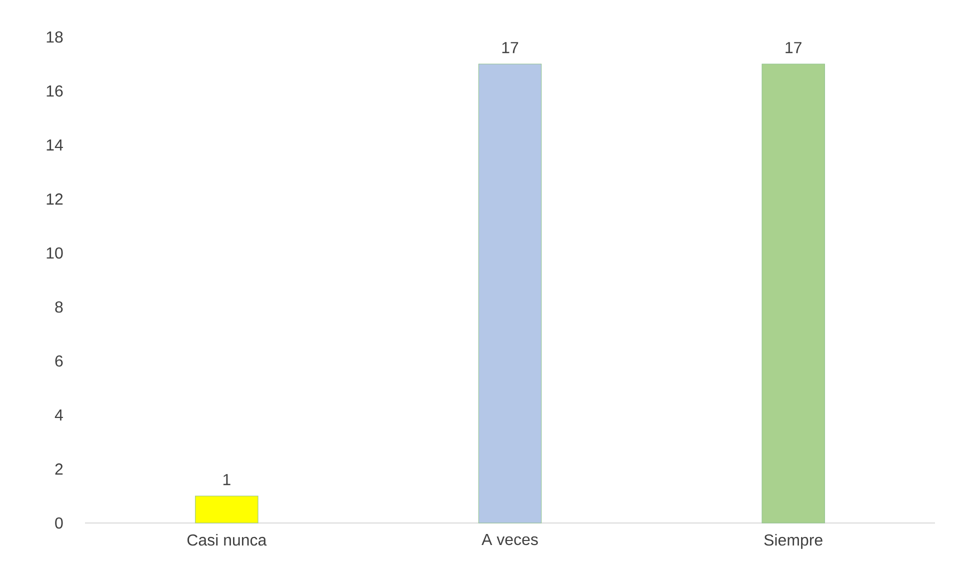  Describe the element at coordinates (510, 540) in the screenshot. I see `x-tick-label: A veces` at that location.